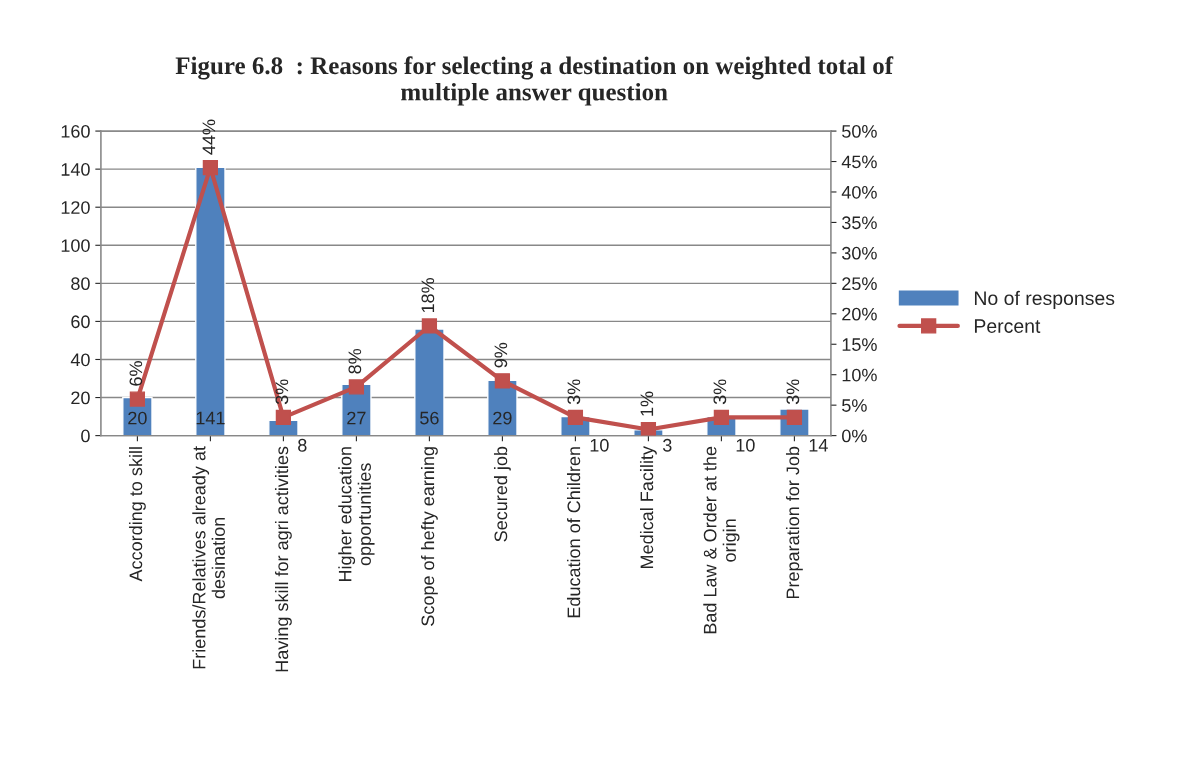 Image resolution: width=1187 pixels, height=771 pixels. I want to click on x-tick-label: Education of Children, so click(573, 532).